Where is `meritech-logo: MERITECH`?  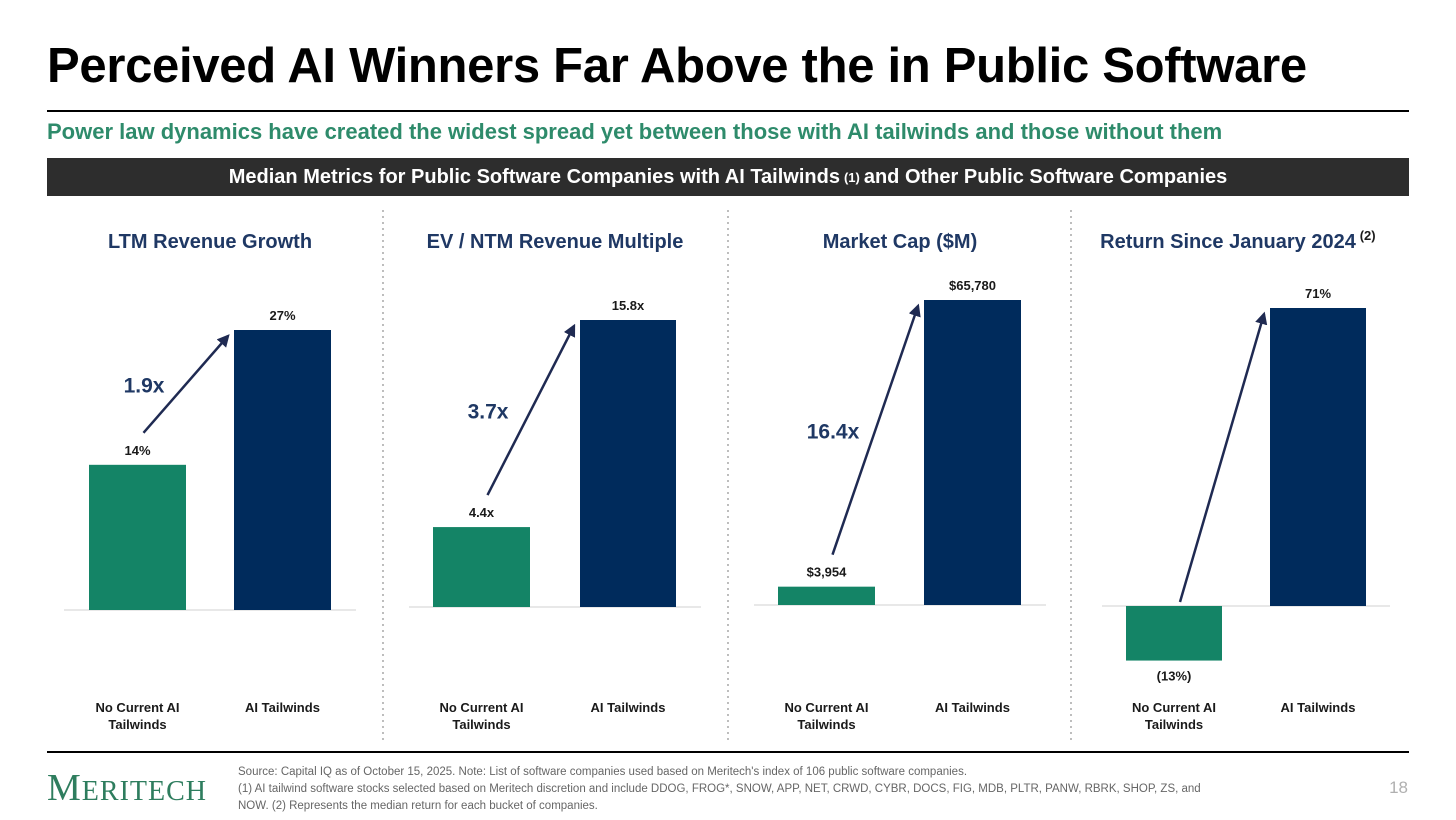
meritech-logo: MERITECH is located at coordinates (127, 788).